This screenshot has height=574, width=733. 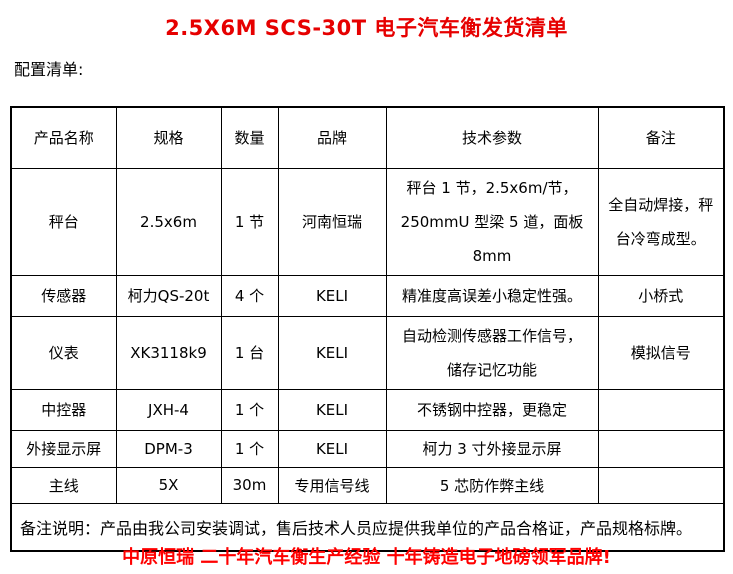 I want to click on cell-product-name: 秤台, so click(x=63, y=221).